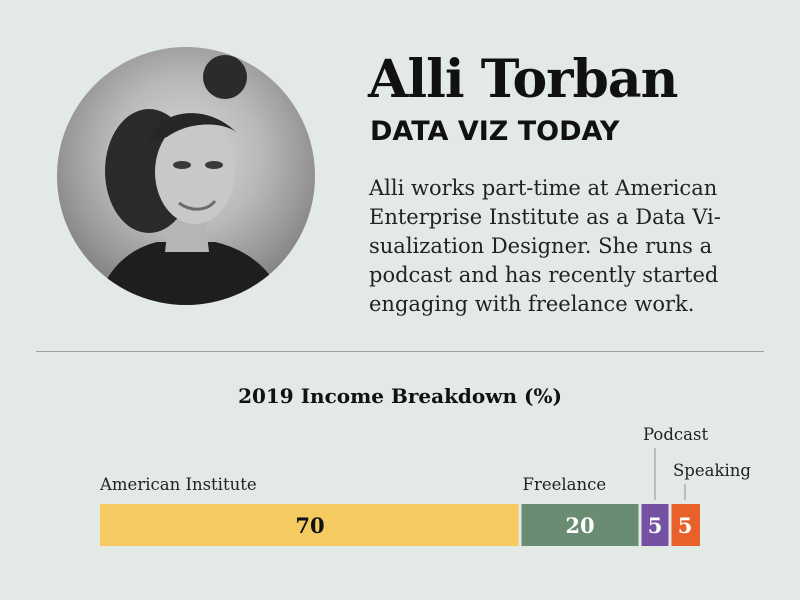  I want to click on portrait-illustration, so click(191, 180).